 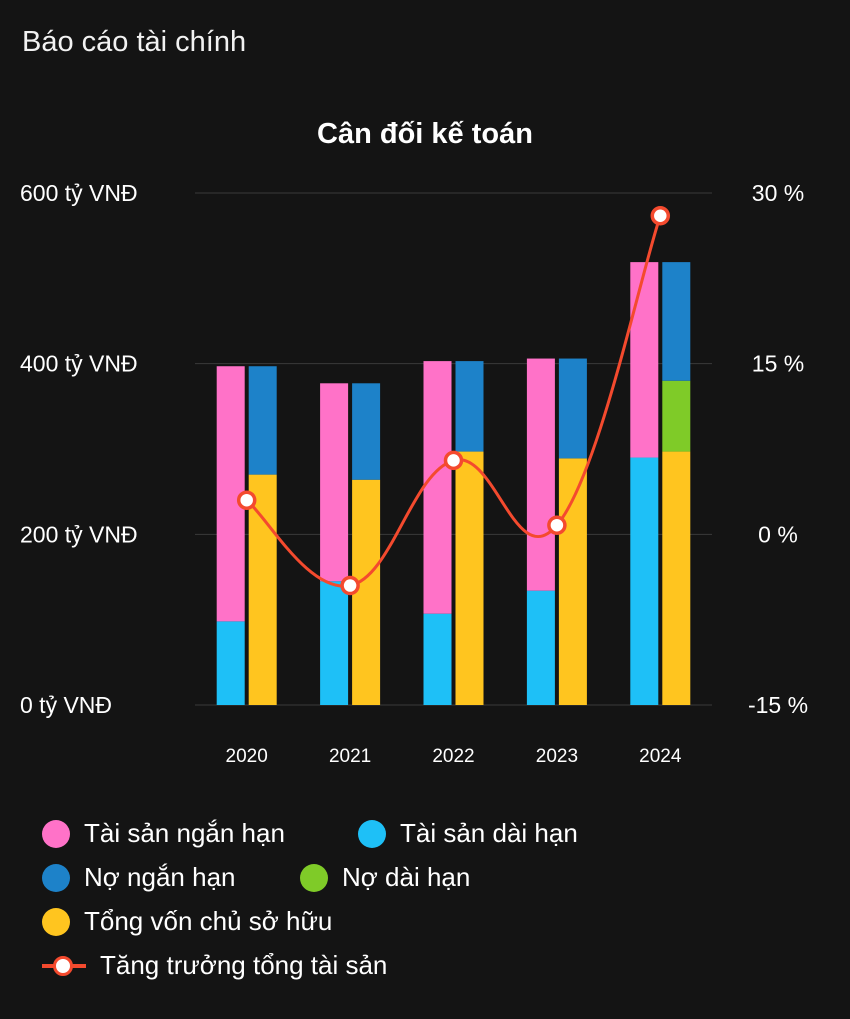 I want to click on right-axis-ticks: -15 % 0 % 15 % 30 %, so click(x=778, y=449).